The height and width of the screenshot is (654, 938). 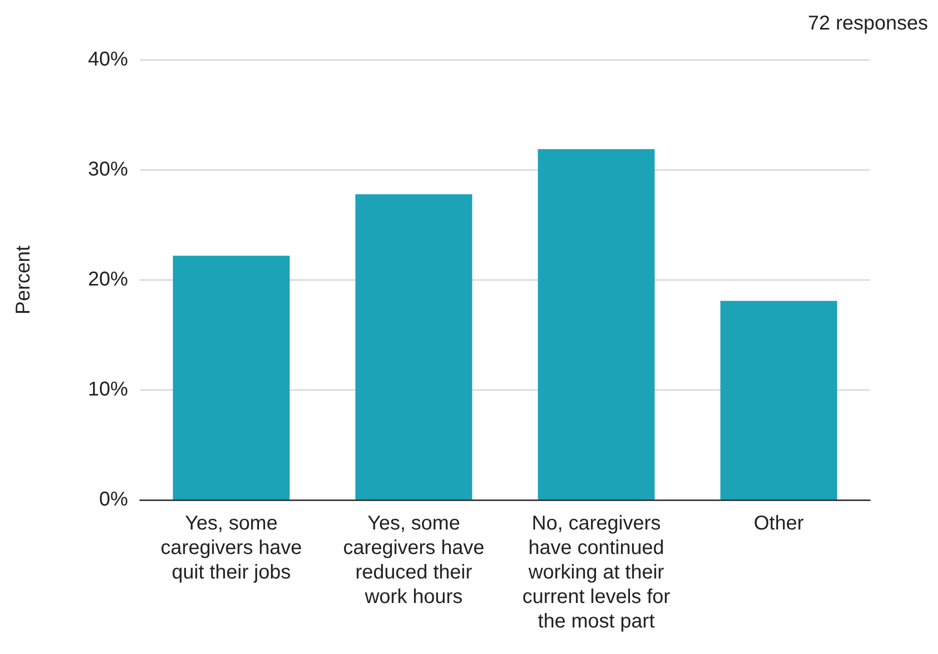 I want to click on y-tick-label: 40%, so click(x=108, y=59).